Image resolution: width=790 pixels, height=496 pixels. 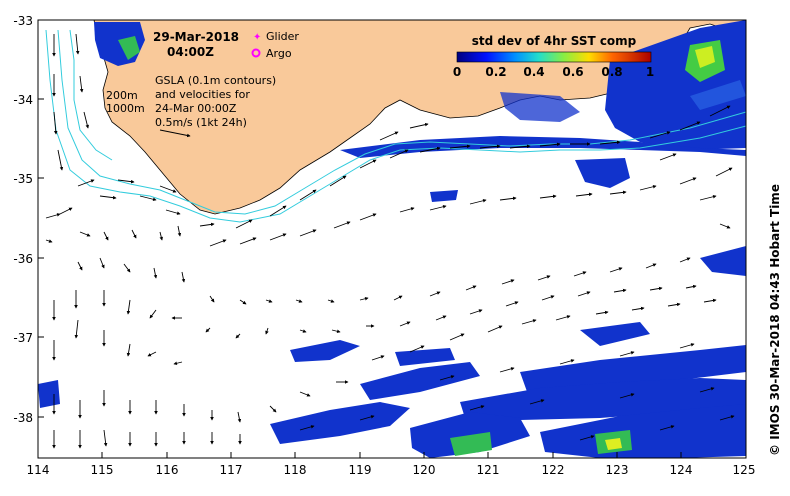 What do you see at coordinates (744, 470) in the screenshot?
I see `x-tick-label: 125` at bounding box center [744, 470].